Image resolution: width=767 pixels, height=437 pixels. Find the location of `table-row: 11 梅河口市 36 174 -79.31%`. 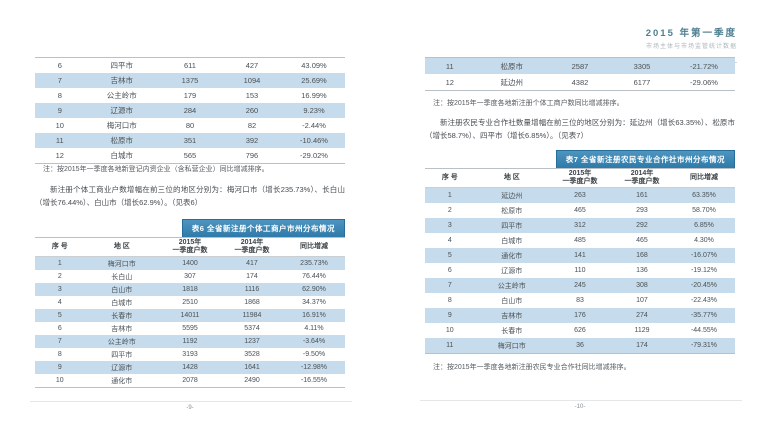

table-row: 11 梅河口市 36 174 -79.31% is located at coordinates (580, 346).